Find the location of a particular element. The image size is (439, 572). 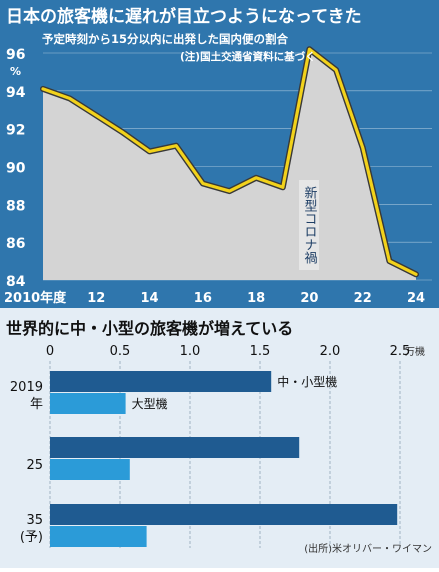

line-x-tick-label: 12 is located at coordinates (96, 298).